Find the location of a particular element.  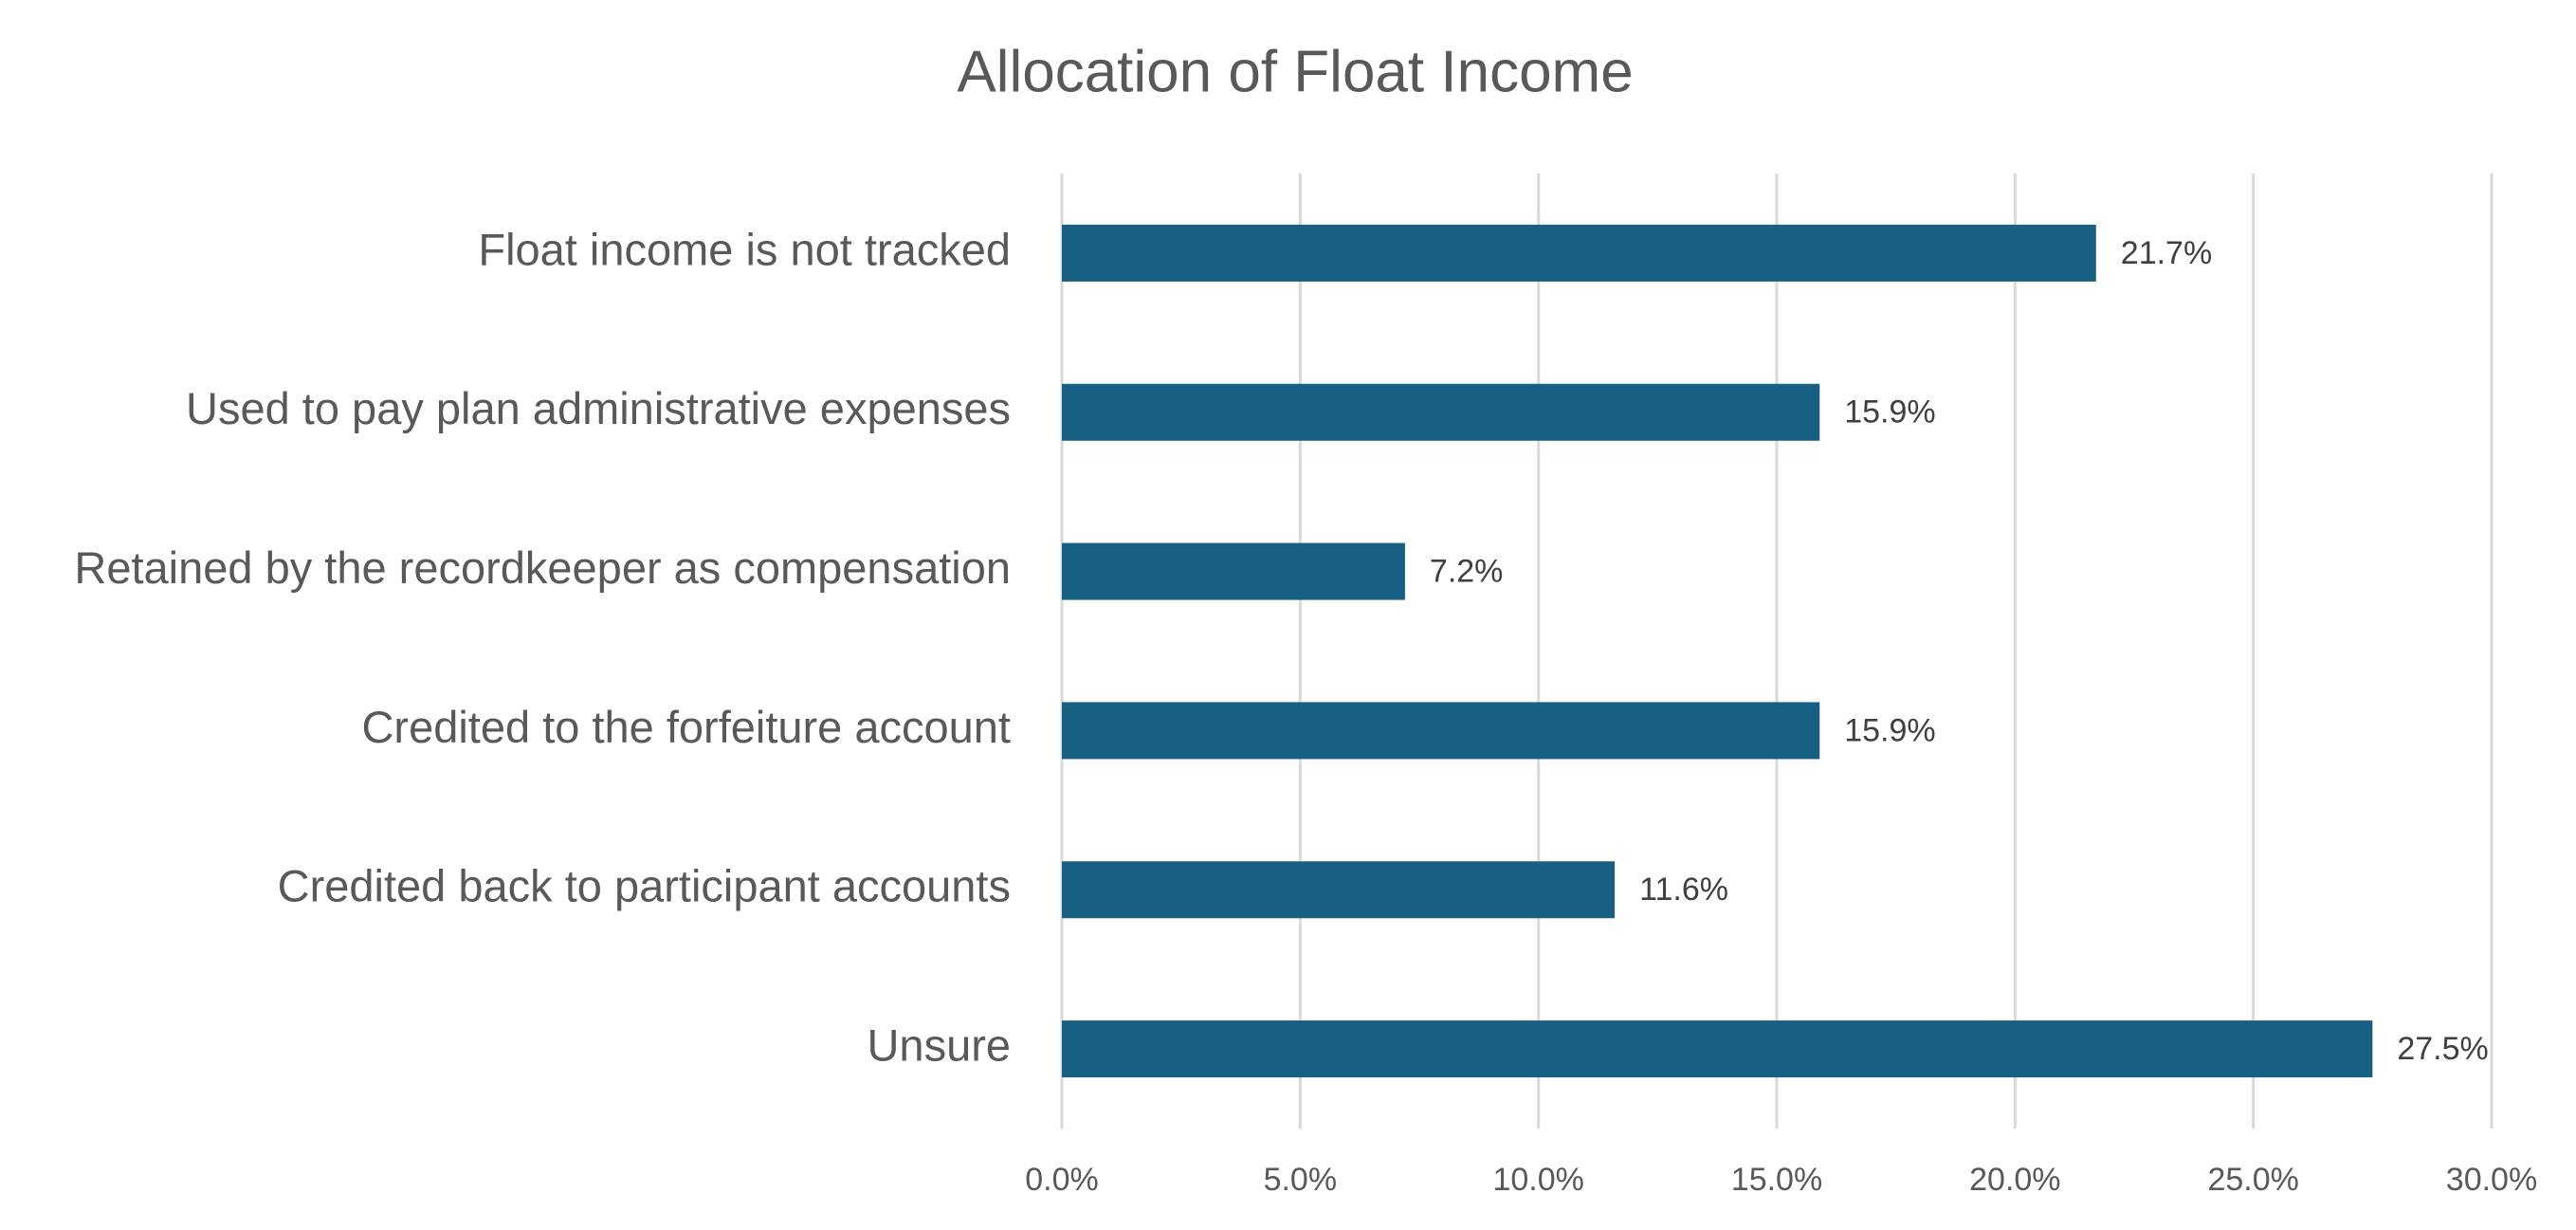

value-label: 7.2% is located at coordinates (1467, 572).